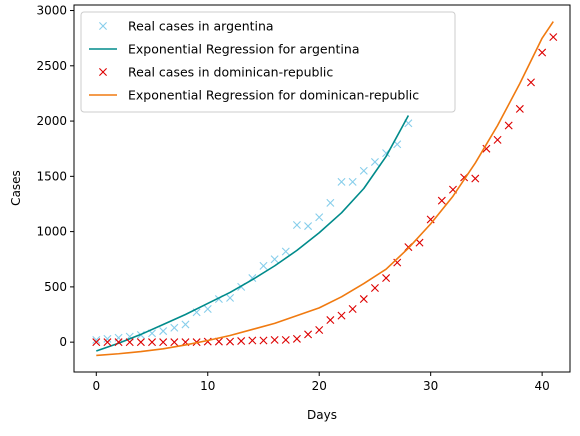 This screenshot has height=436, width=580. I want to click on y-tick-label: 500, so click(55, 287).